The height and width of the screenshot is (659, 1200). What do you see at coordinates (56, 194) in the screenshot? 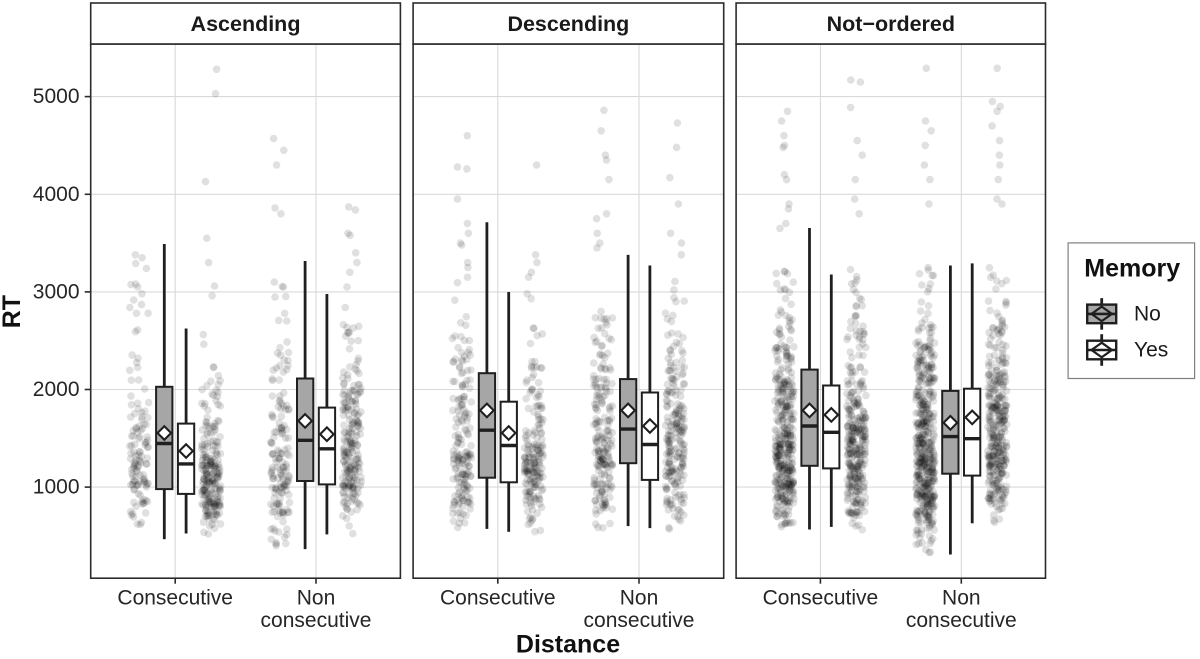
I see `svg-text: 4000` at bounding box center [56, 194].